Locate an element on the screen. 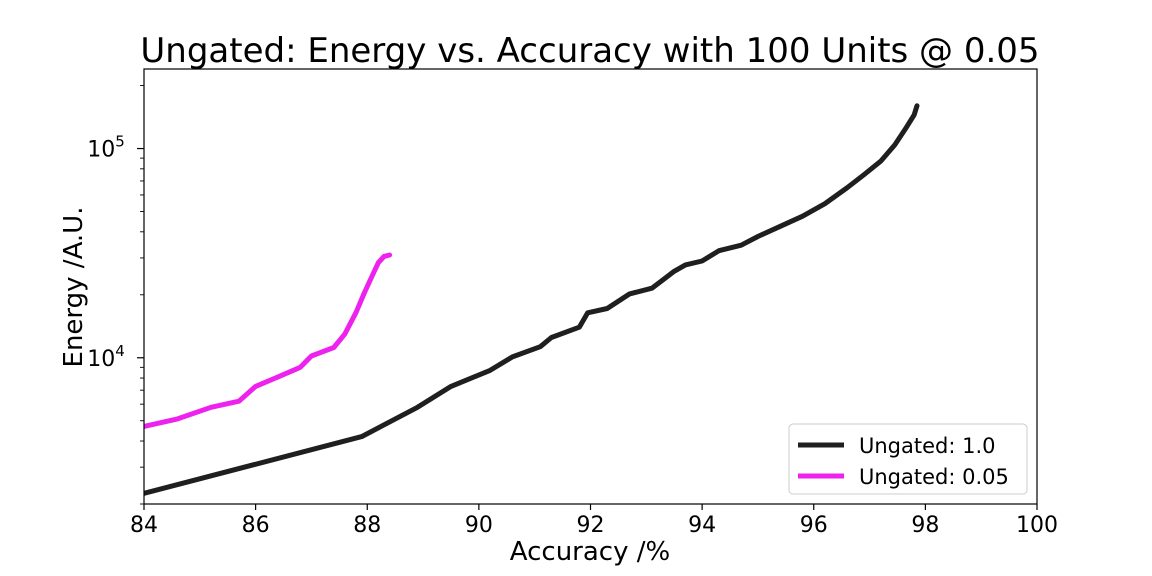 This screenshot has width=1152, height=576. x-axis: 84 86 88 90 92 94 96 98 100 is located at coordinates (594, 521).